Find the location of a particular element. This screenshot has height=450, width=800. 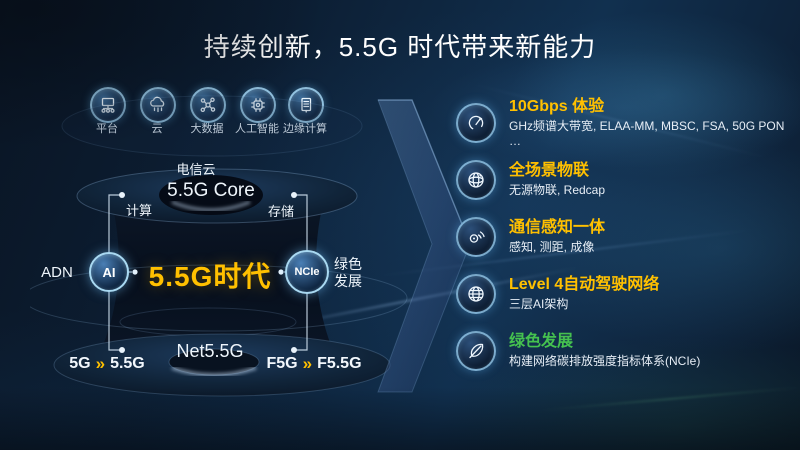

icons-platter is located at coordinates (212, 126).